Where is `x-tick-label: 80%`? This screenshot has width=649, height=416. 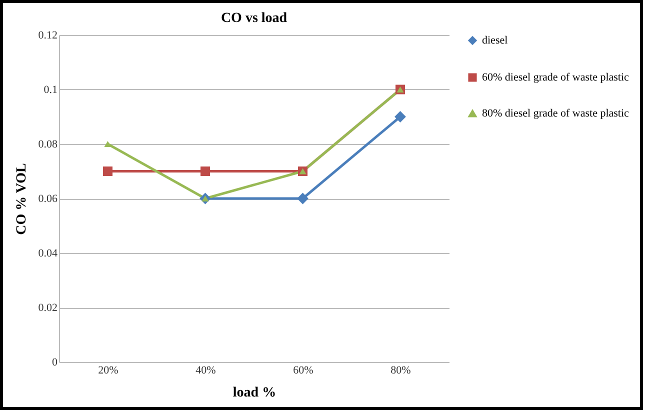
x-tick-label: 80% is located at coordinates (400, 370).